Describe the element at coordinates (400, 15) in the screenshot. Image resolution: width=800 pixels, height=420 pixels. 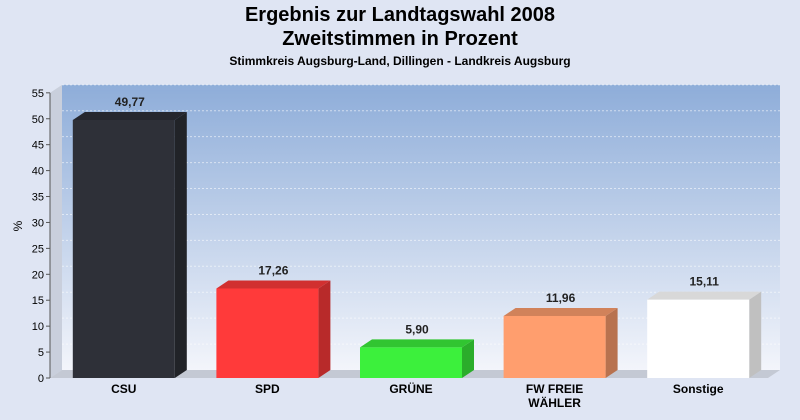
I see `chart-title: Ergebnis zur Landtagswahl 2008` at that location.